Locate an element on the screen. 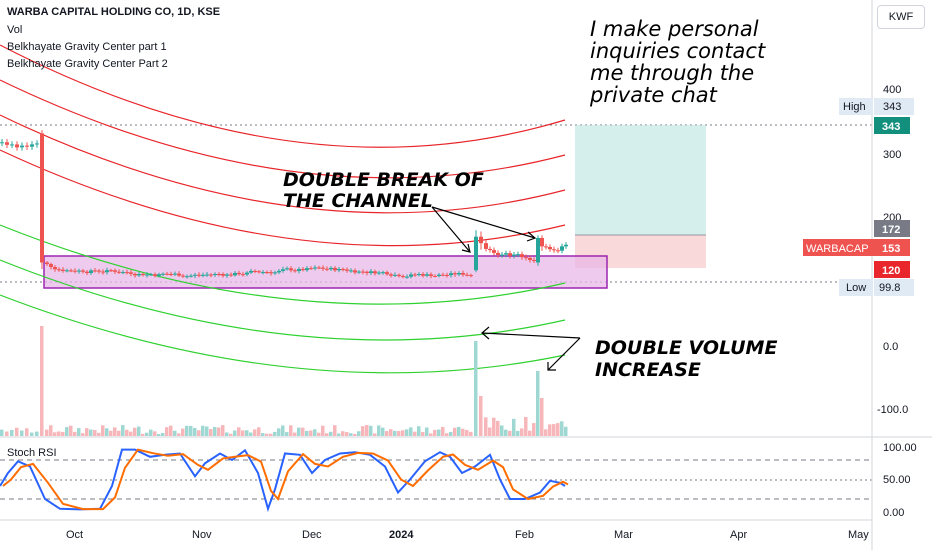 This screenshot has width=932, height=550. top-note-line-4: private chat is located at coordinates (653, 95).